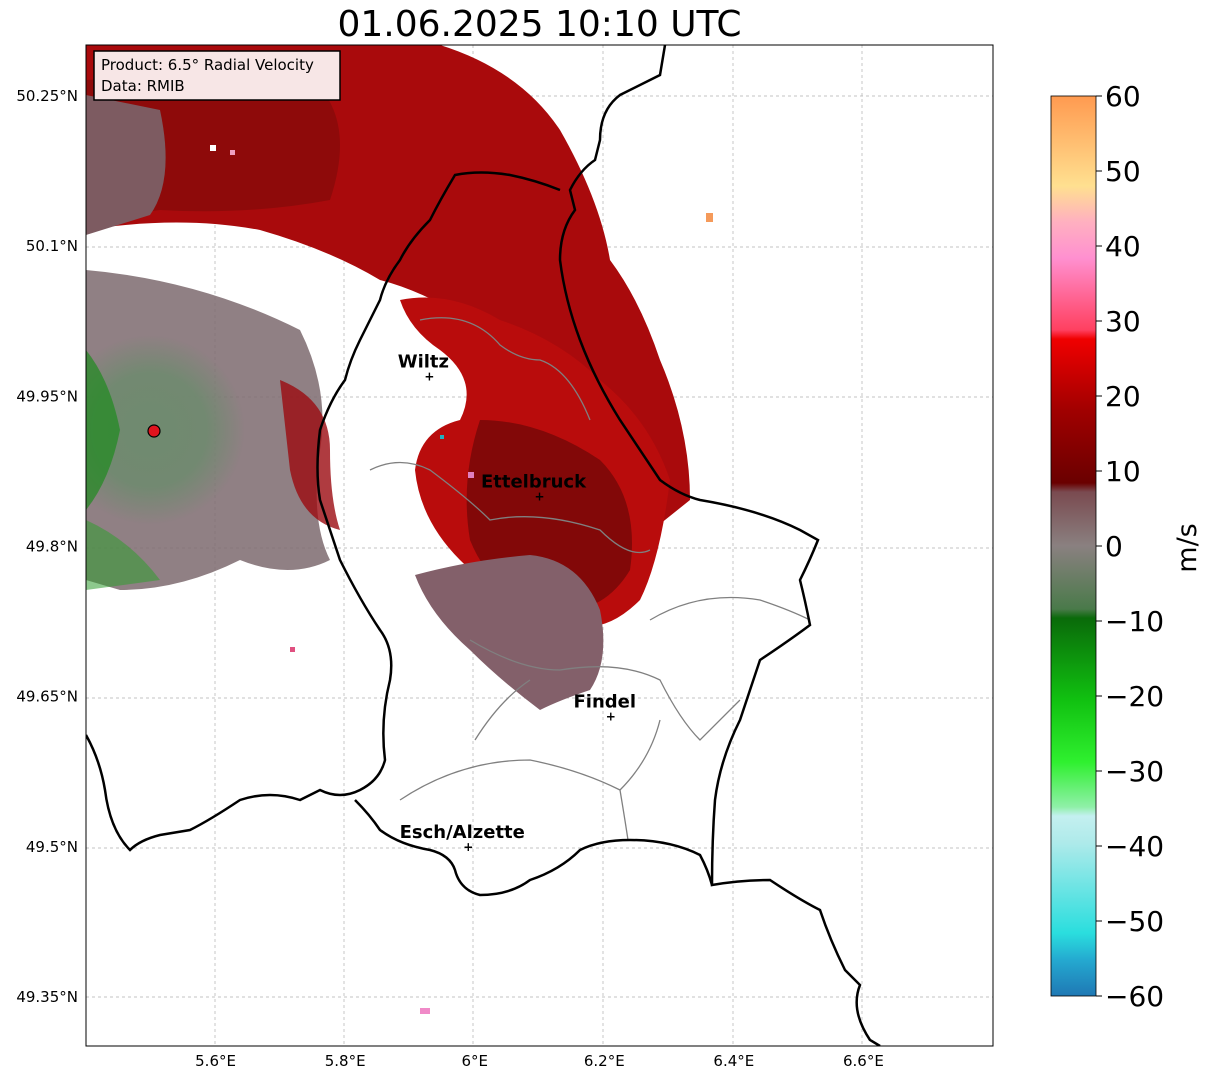  I want to click on lon-tick-label: 5.6°E, so click(215, 1061).